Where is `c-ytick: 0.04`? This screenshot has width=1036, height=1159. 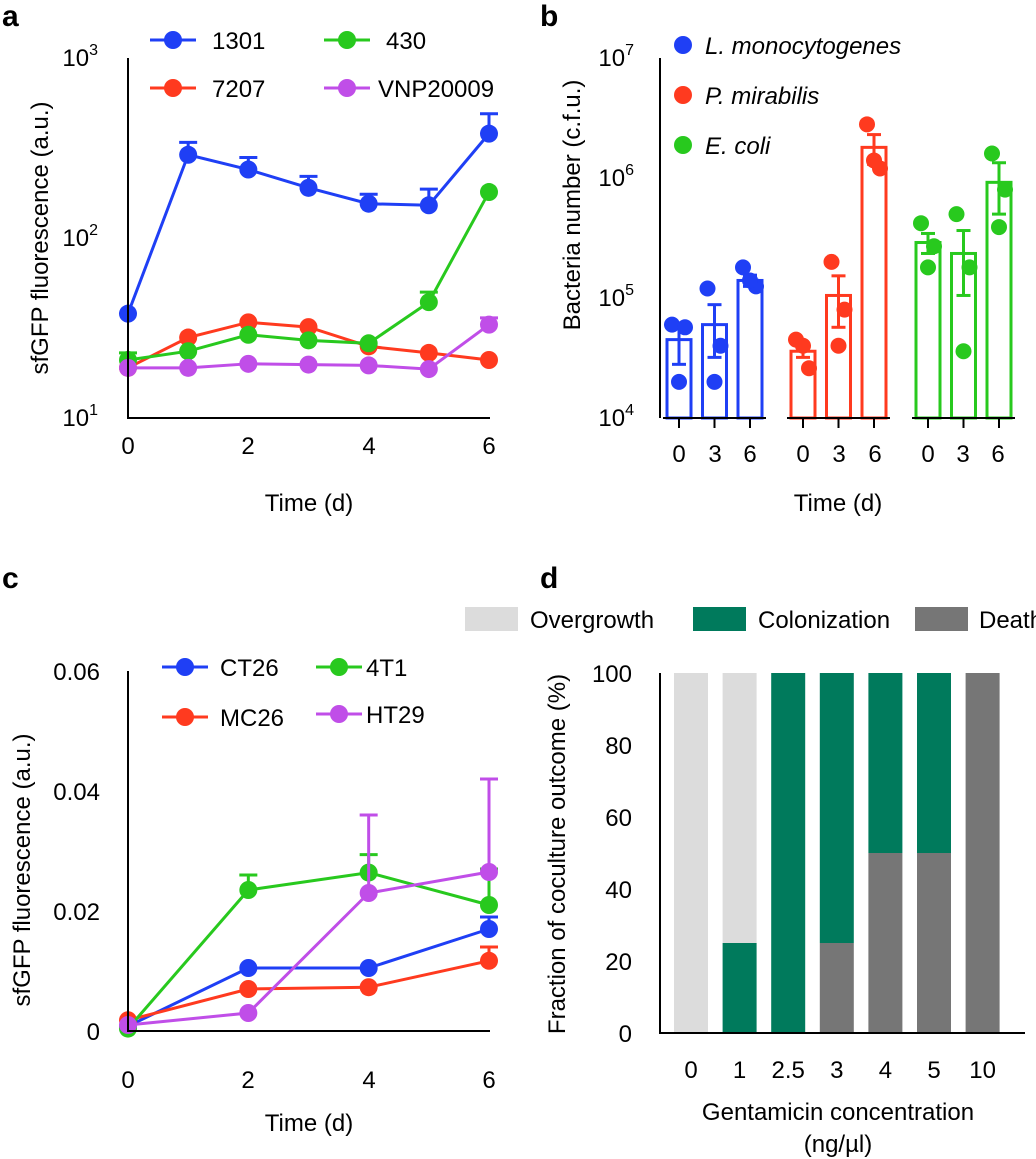 c-ytick: 0.04 is located at coordinates (76, 792).